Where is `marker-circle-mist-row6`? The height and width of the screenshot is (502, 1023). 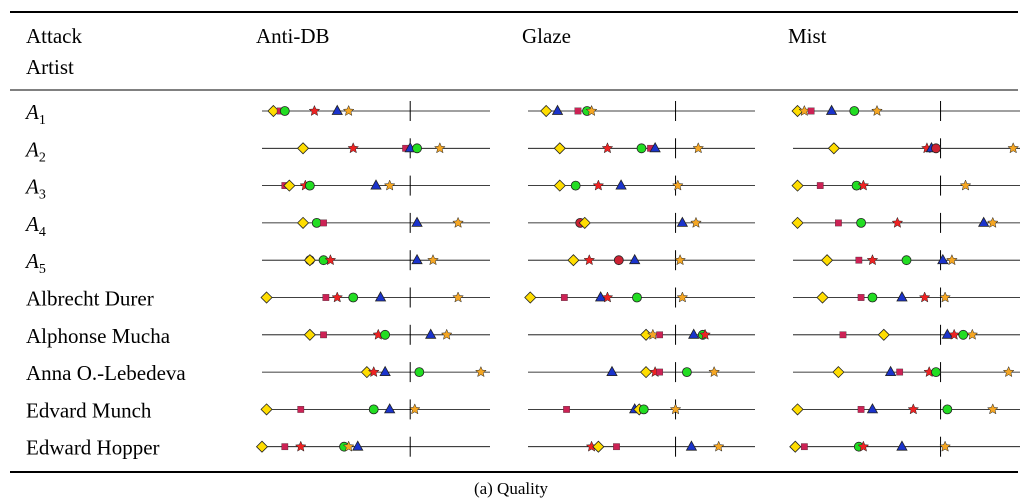 marker-circle-mist-row6 is located at coordinates (872, 297).